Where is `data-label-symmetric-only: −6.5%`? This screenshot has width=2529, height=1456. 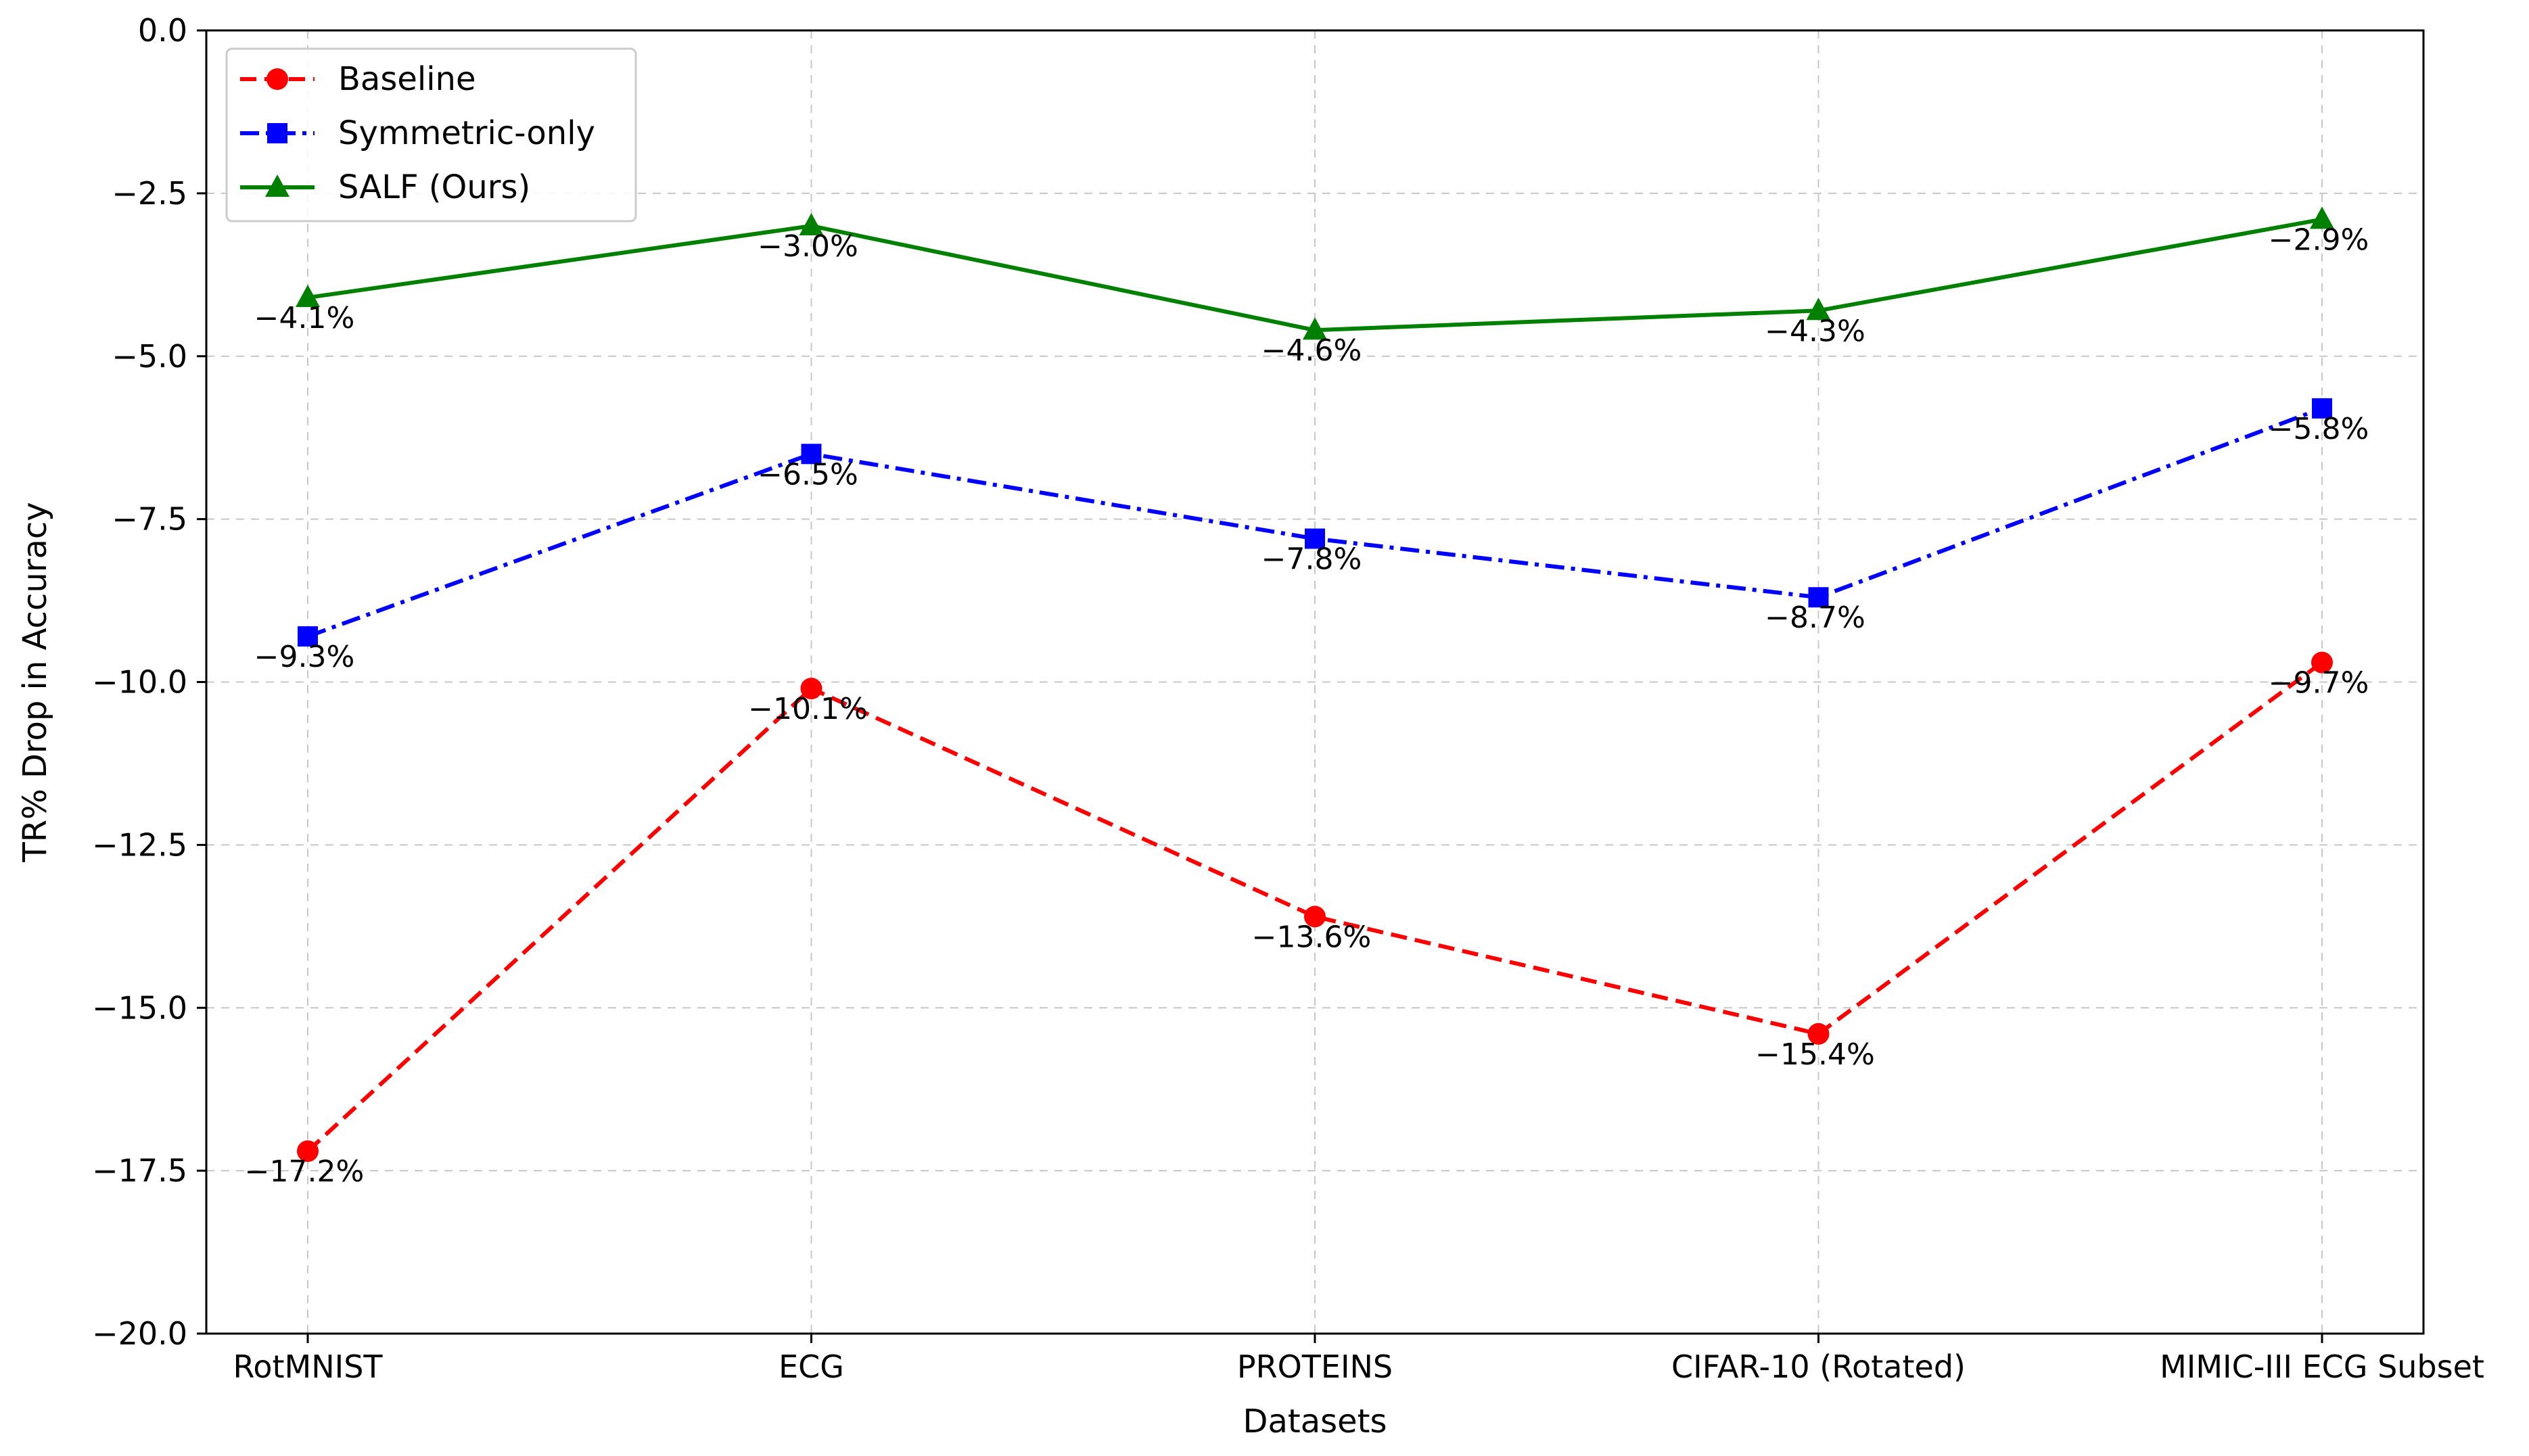
data-label-symmetric-only: −6.5% is located at coordinates (808, 475).